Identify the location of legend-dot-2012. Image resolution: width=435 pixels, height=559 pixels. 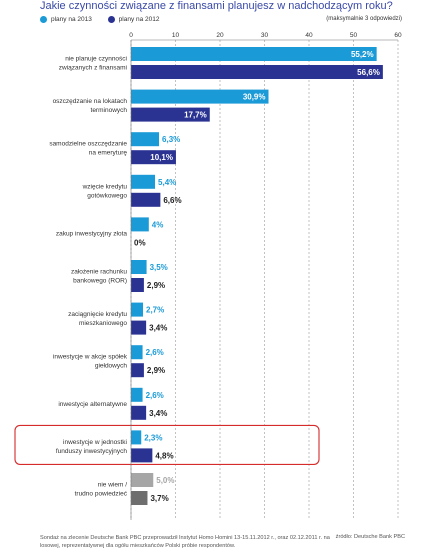
(111, 19).